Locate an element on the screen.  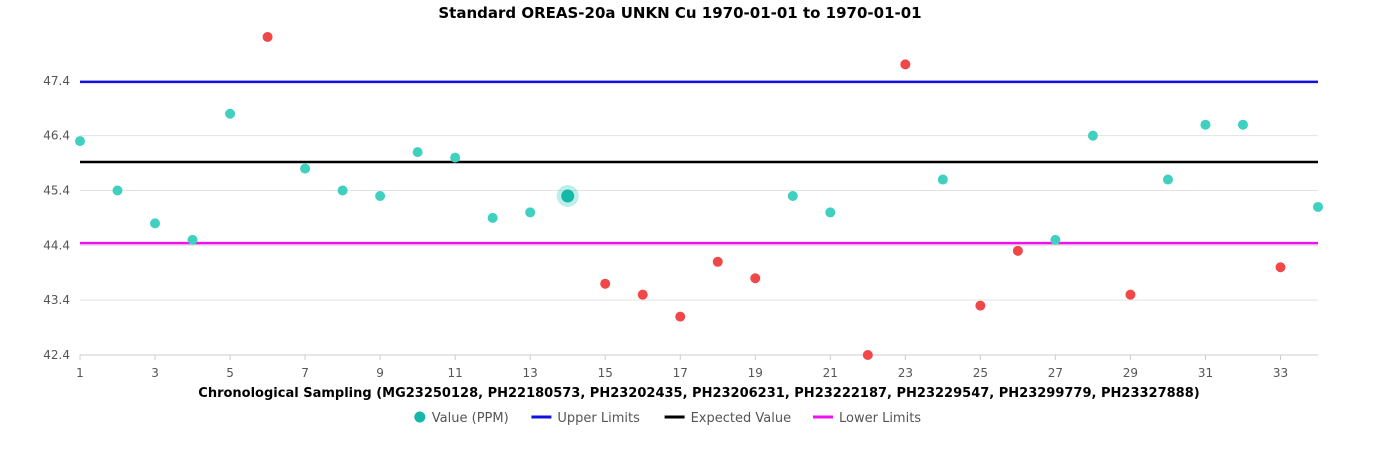
legend-item-lower-limits: Lower Limits is located at coordinates (867, 418).